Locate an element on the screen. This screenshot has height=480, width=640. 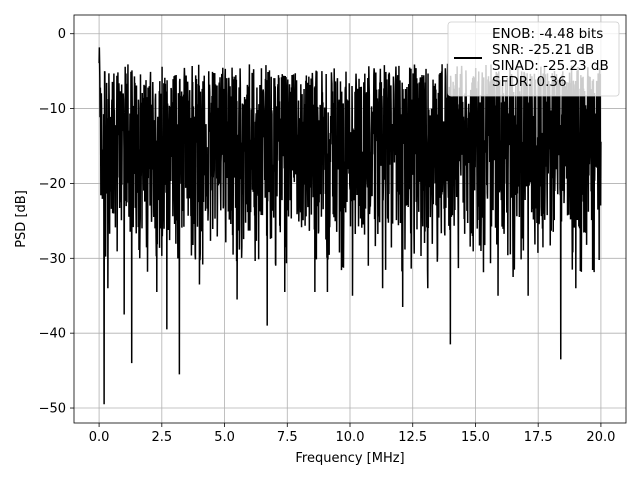
x-tick-label-2: 5.0 is located at coordinates (224, 437).